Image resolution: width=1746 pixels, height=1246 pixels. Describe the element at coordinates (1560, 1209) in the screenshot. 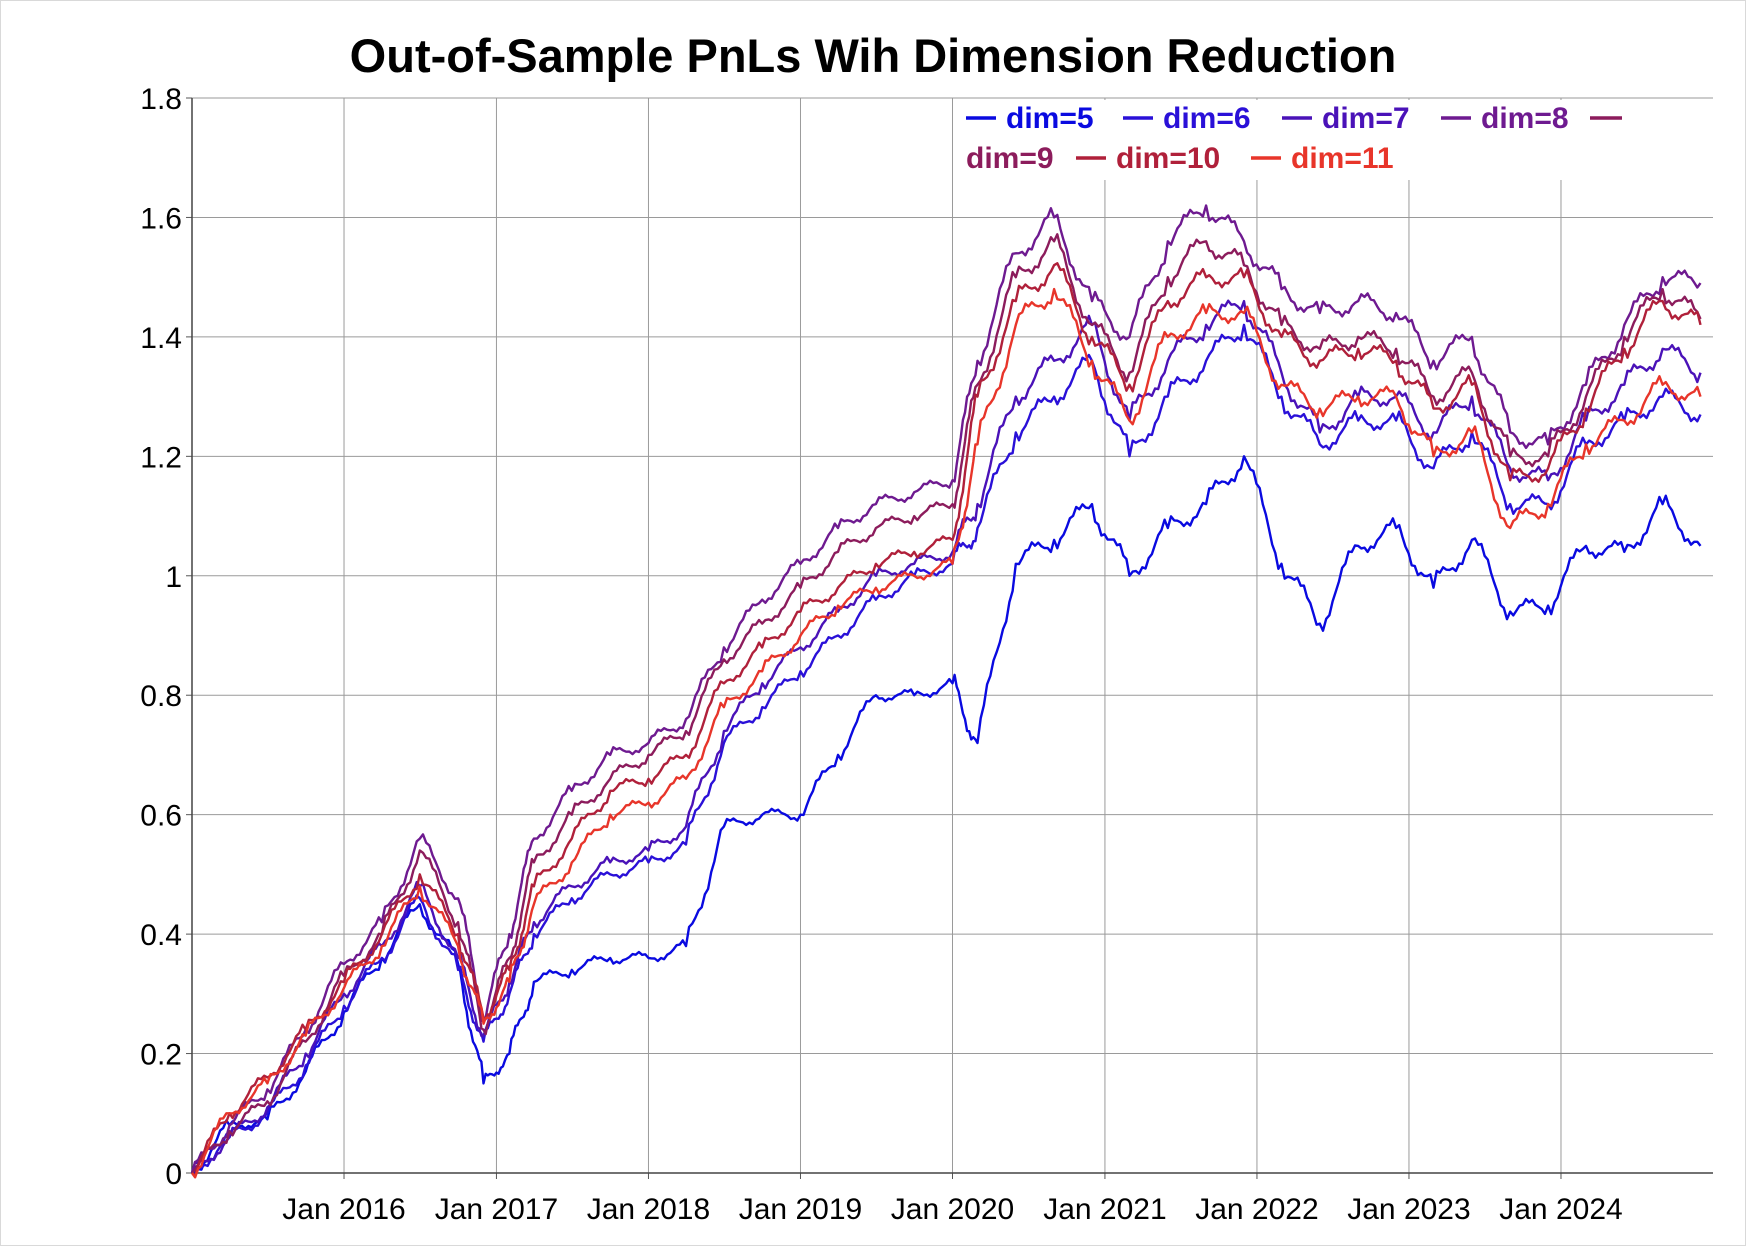

I see `x-tick-label: Jan 2024` at that location.